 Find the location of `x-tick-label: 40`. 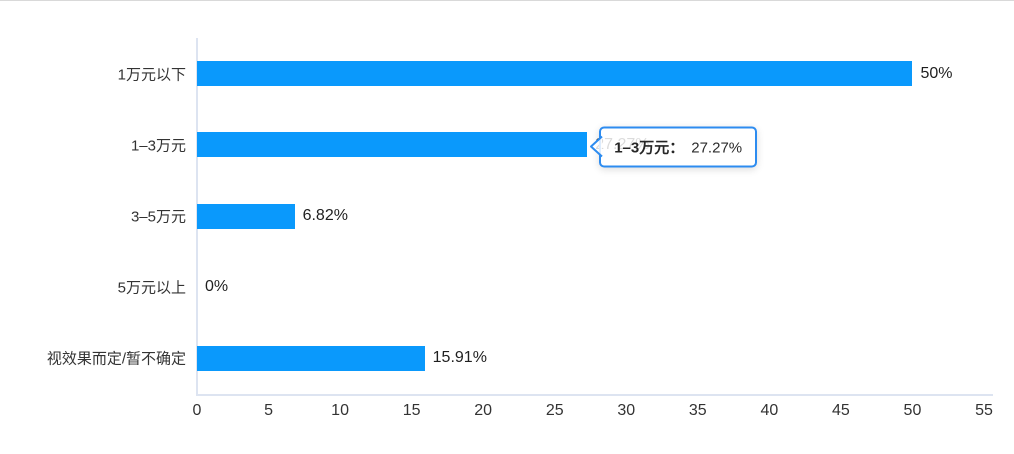

x-tick-label: 40 is located at coordinates (769, 410).